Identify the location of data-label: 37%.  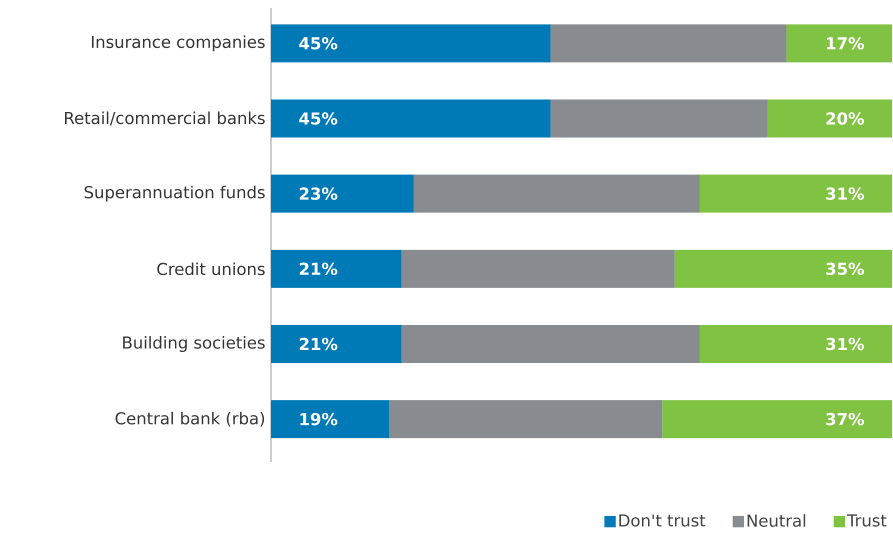
(845, 419).